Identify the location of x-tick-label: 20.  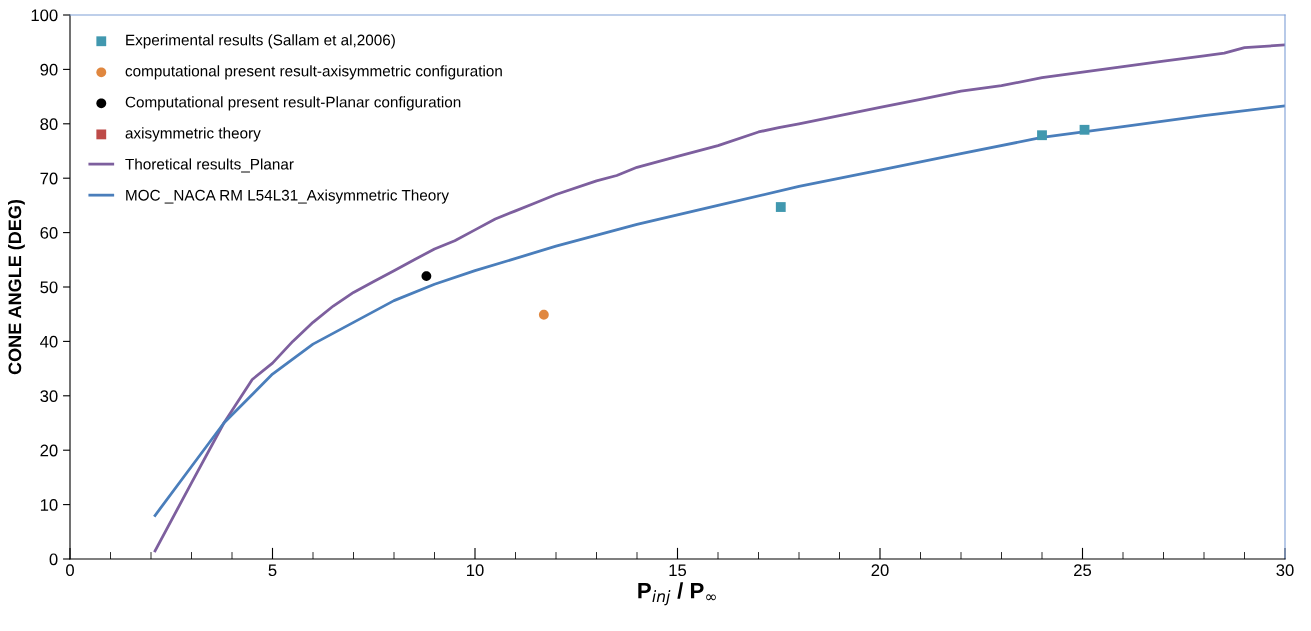
(880, 570).